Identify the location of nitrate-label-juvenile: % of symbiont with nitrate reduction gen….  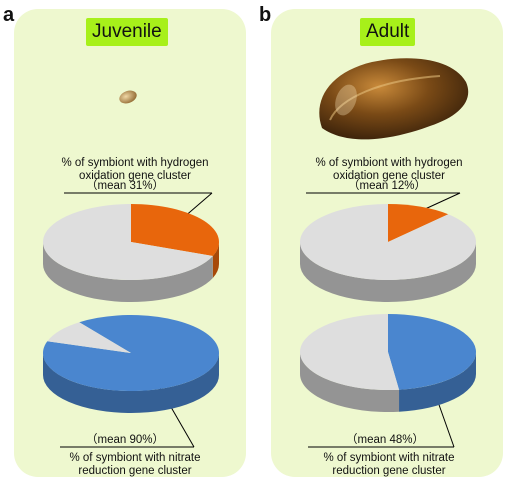
(135, 465).